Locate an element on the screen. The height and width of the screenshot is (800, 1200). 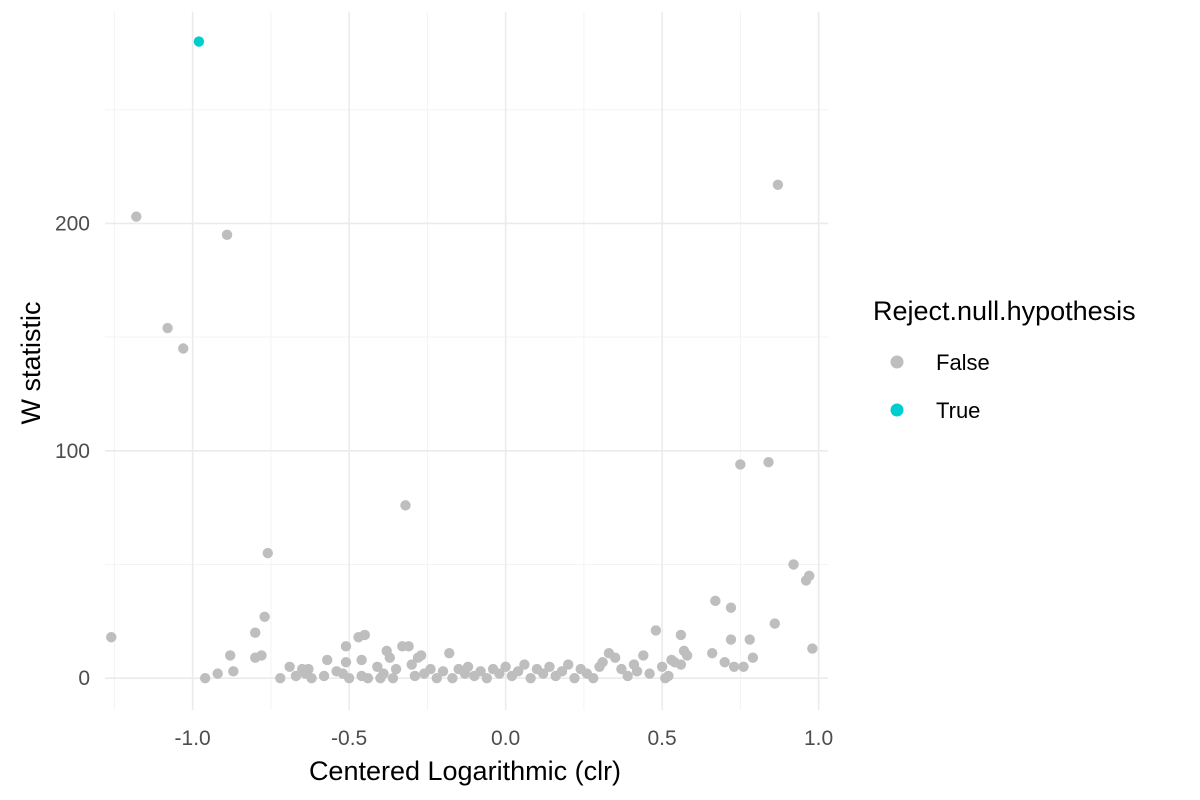
x-tick-label: 0.0 is located at coordinates (505, 738).